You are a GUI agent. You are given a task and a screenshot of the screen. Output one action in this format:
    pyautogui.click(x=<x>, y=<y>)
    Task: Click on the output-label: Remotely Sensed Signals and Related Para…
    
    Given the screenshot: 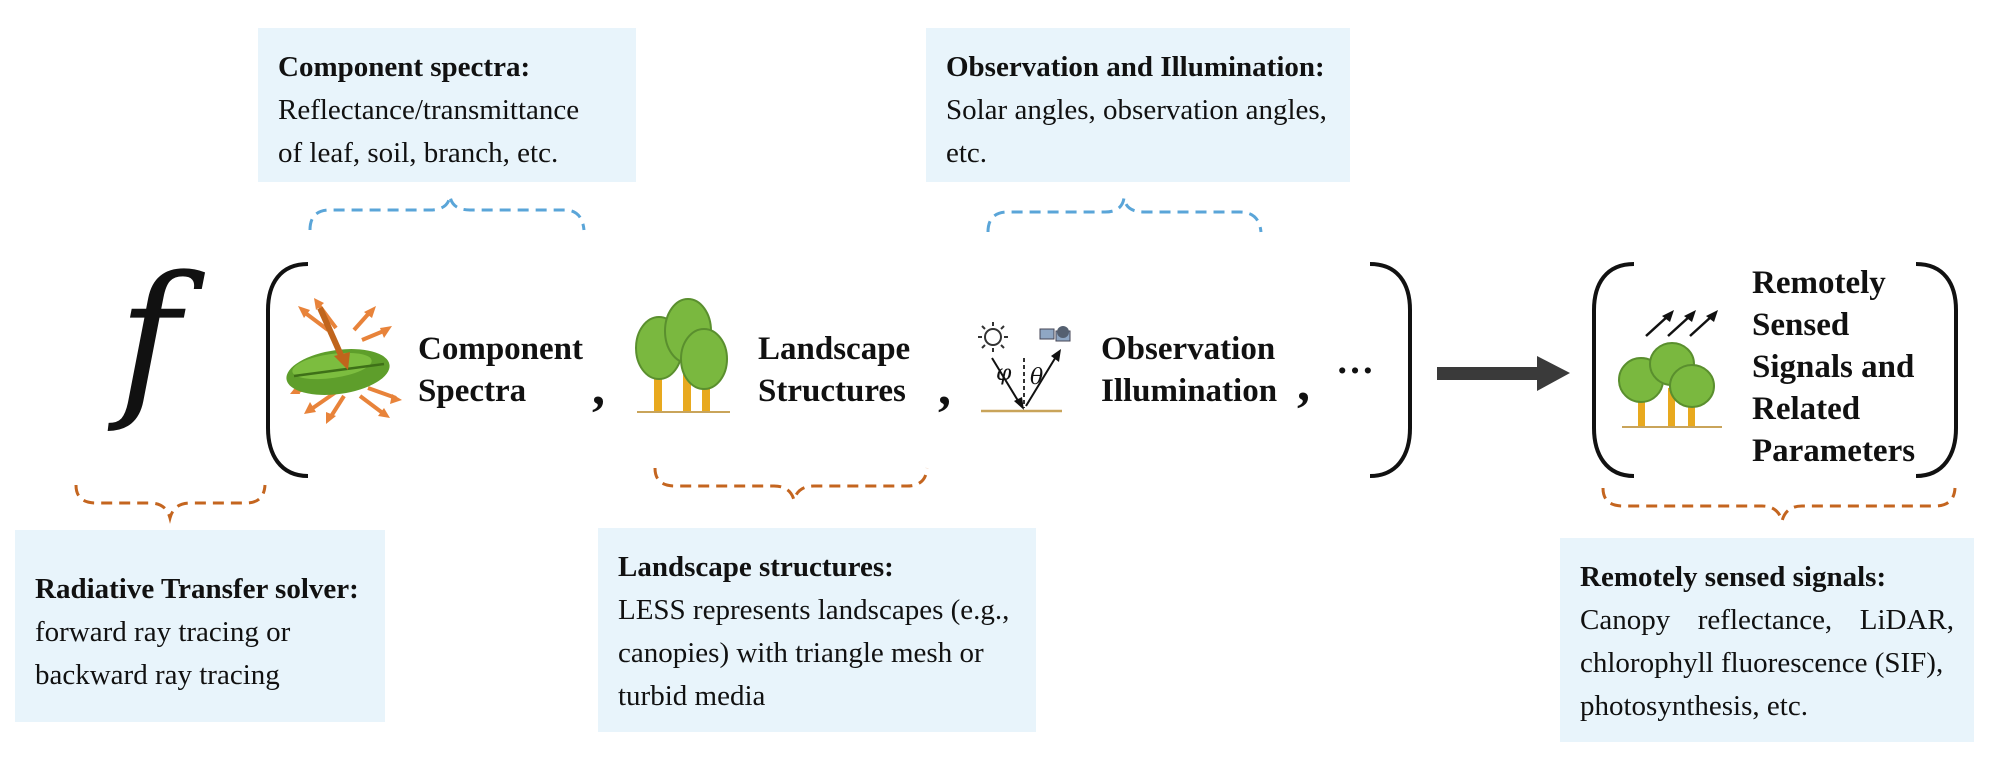 What is the action you would take?
    pyautogui.click(x=1833, y=367)
    